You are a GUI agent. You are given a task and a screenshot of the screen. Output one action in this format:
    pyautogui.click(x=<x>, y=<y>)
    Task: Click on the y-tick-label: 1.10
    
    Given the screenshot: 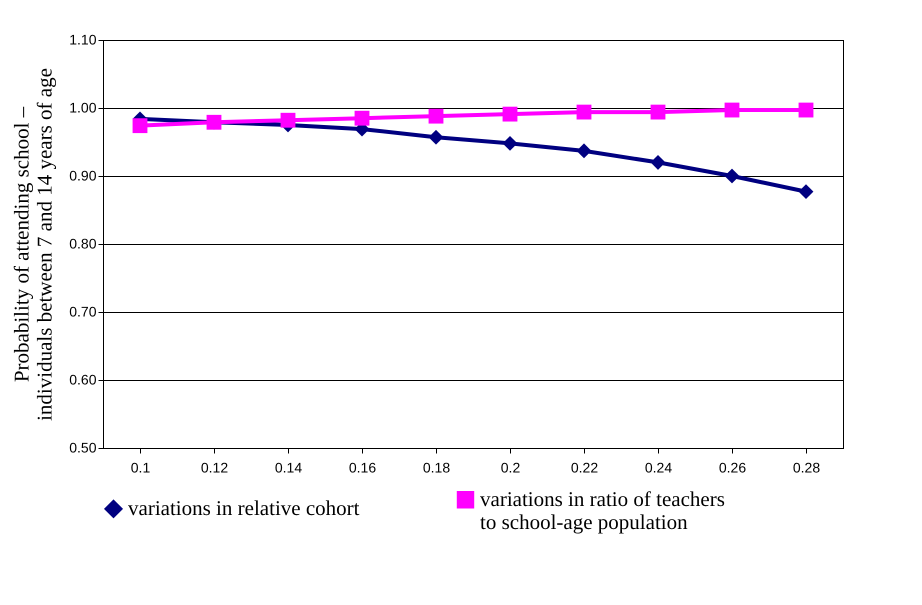 What is the action you would take?
    pyautogui.click(x=83, y=40)
    